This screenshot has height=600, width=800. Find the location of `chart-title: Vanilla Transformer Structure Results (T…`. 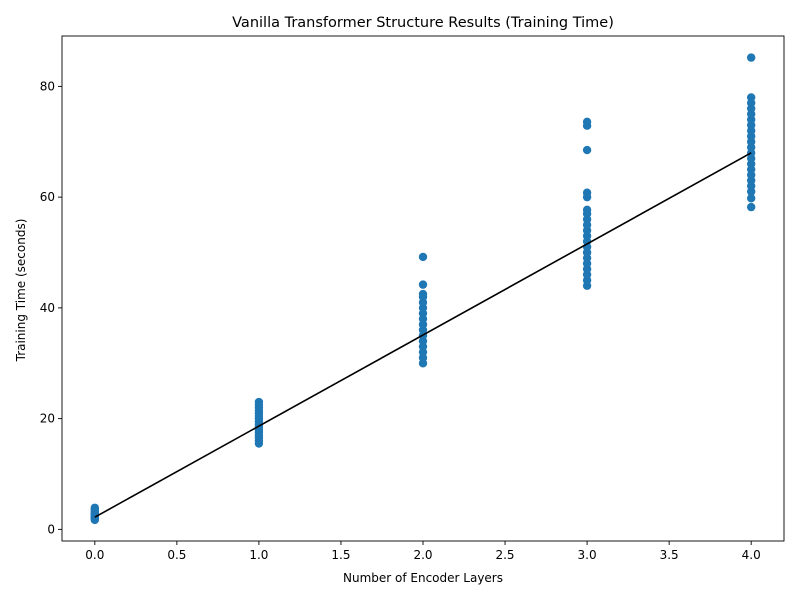

chart-title: Vanilla Transformer Structure Results (T… is located at coordinates (423, 23).